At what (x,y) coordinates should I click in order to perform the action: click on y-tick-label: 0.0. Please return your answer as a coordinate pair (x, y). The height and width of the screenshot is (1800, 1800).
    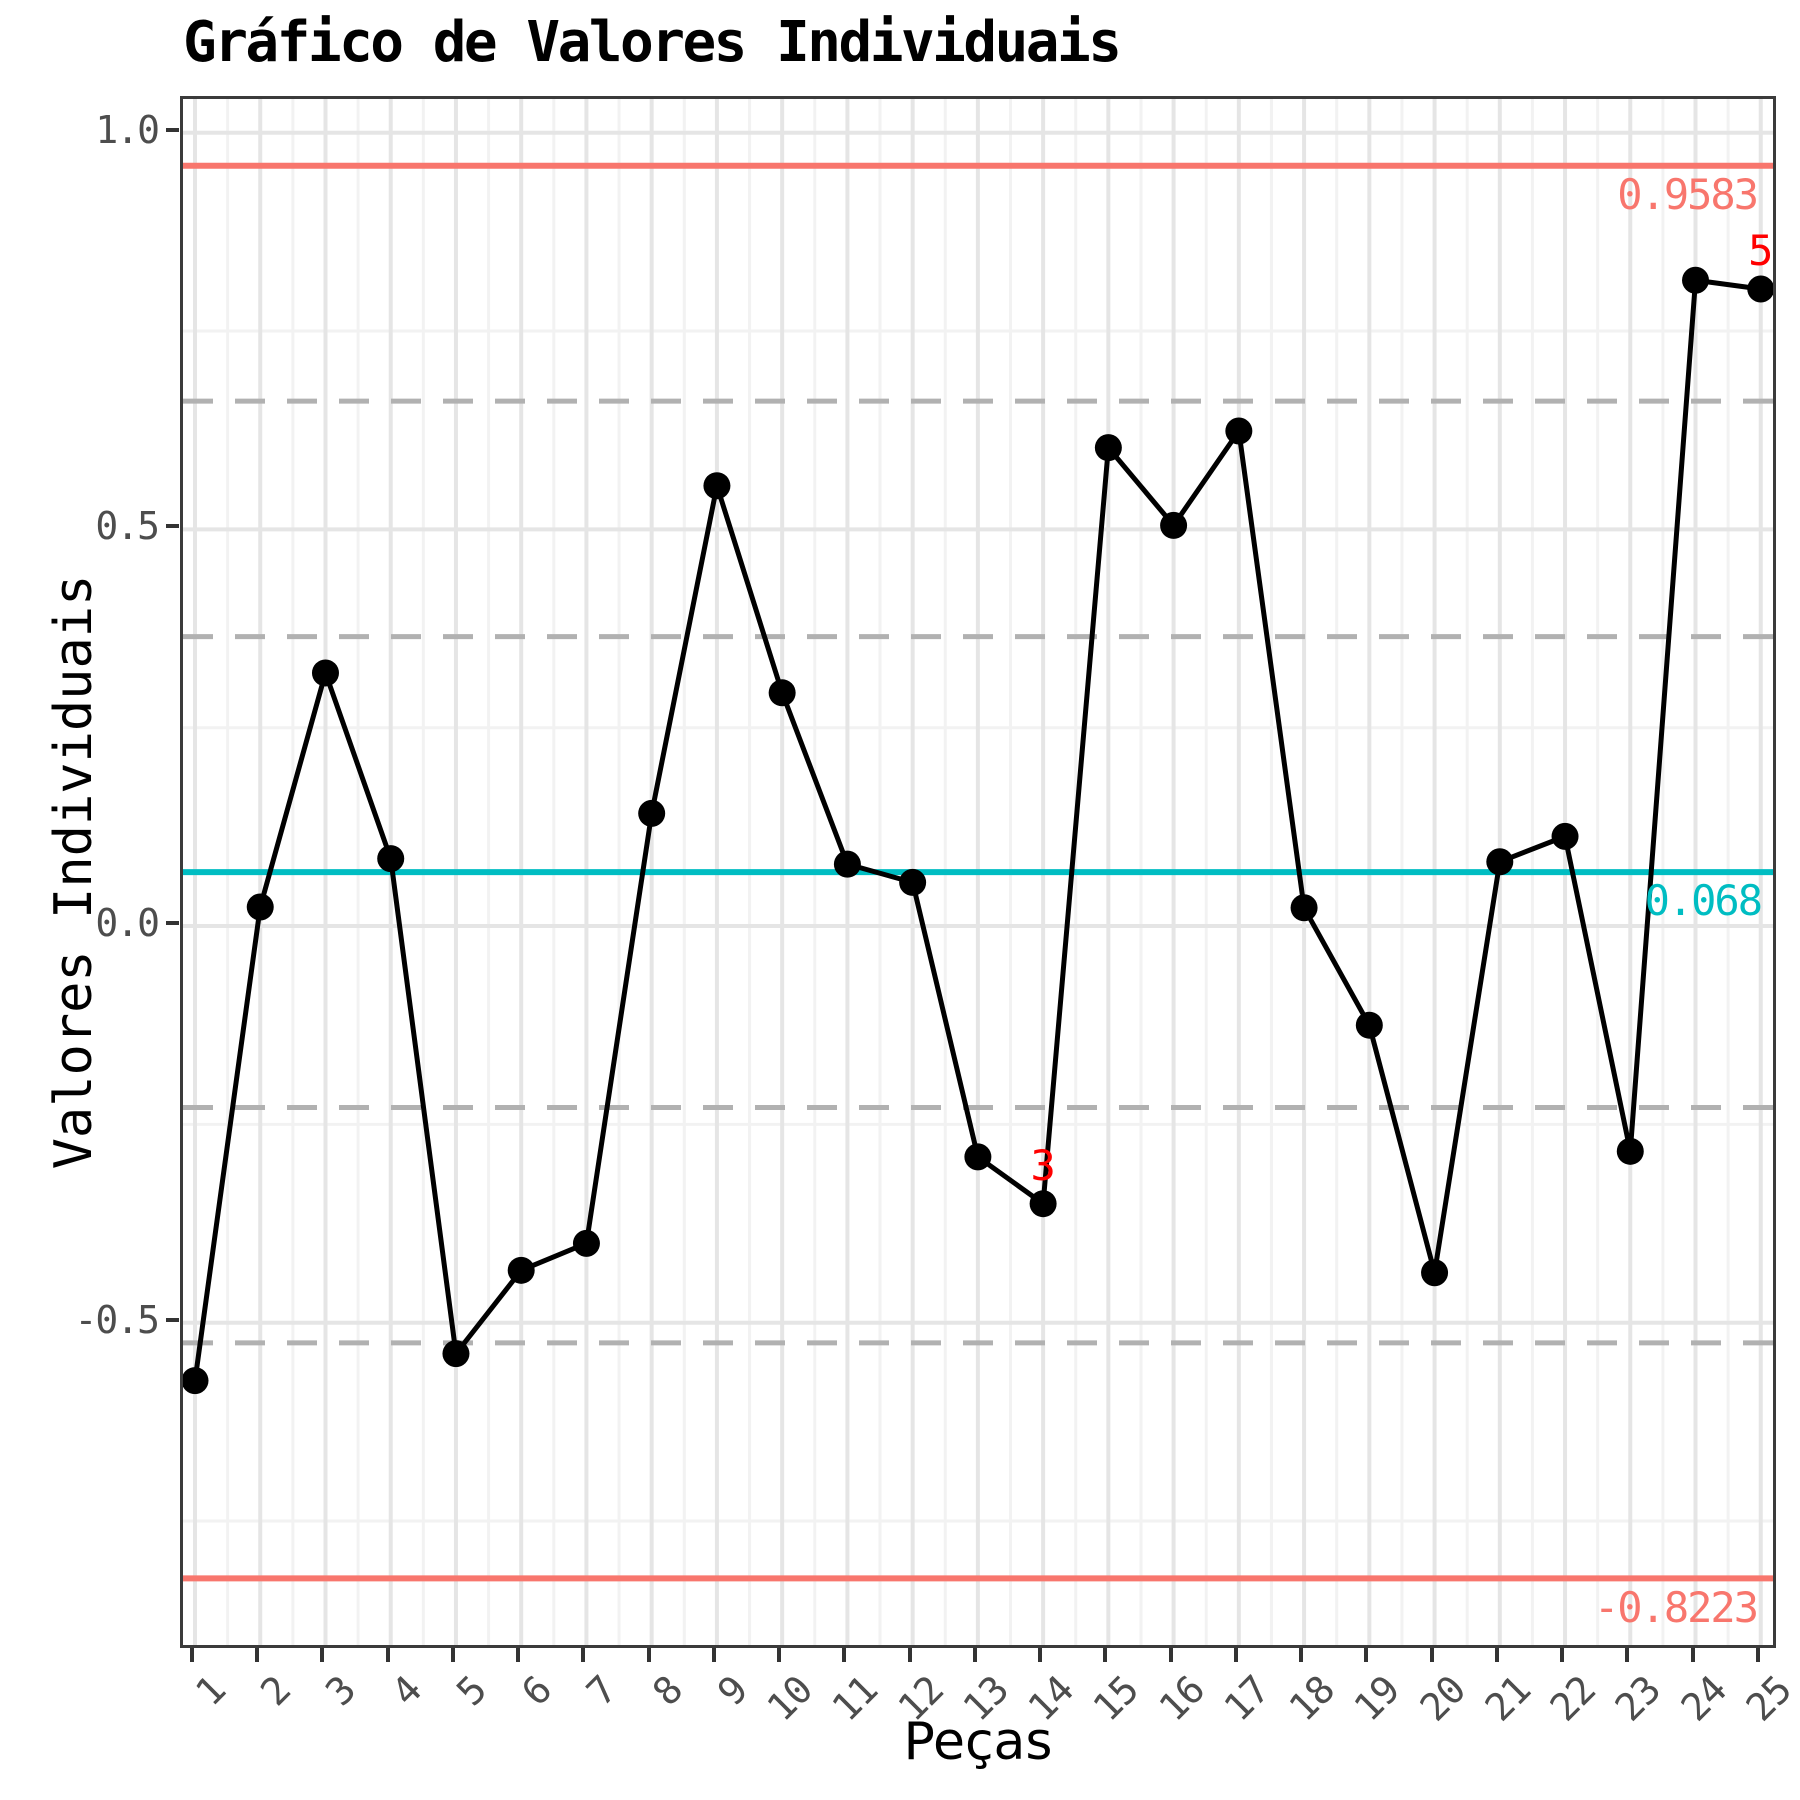
    Looking at the image, I should click on (127, 923).